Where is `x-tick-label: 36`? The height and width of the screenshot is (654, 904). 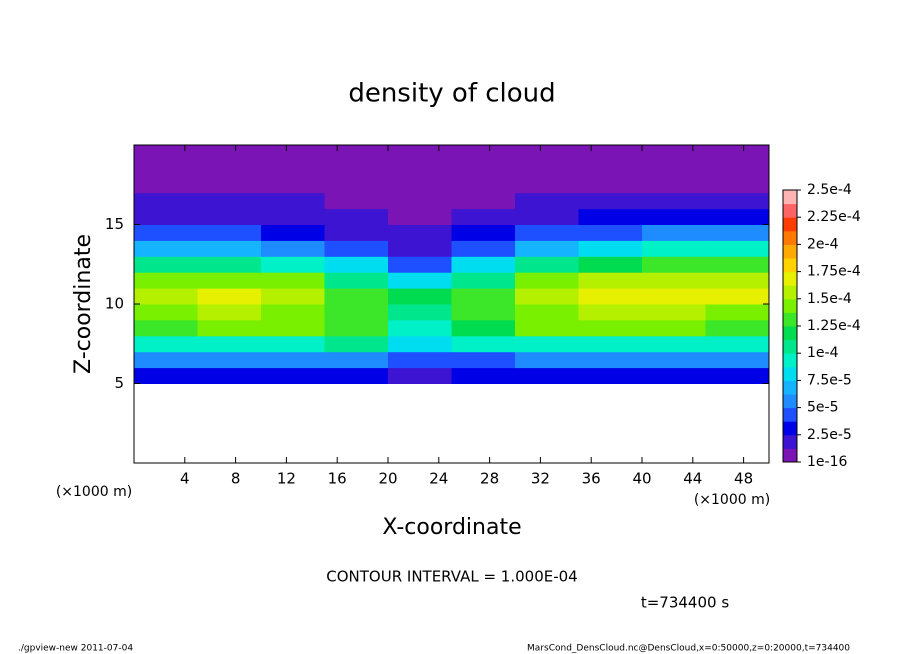 x-tick-label: 36 is located at coordinates (591, 479).